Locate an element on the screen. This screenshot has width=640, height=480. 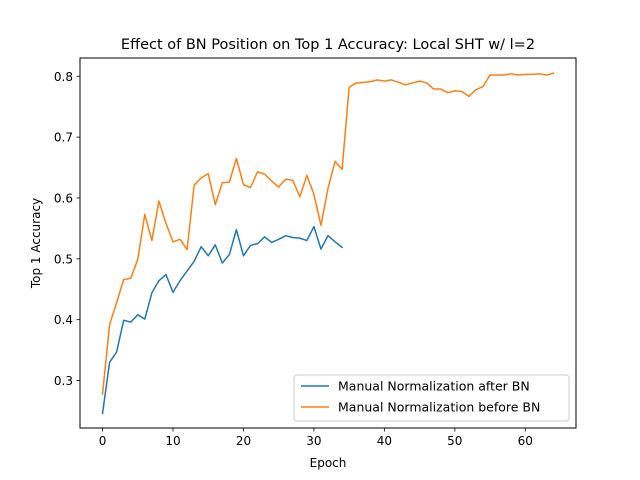
x-tick-label: 30 is located at coordinates (313, 441).